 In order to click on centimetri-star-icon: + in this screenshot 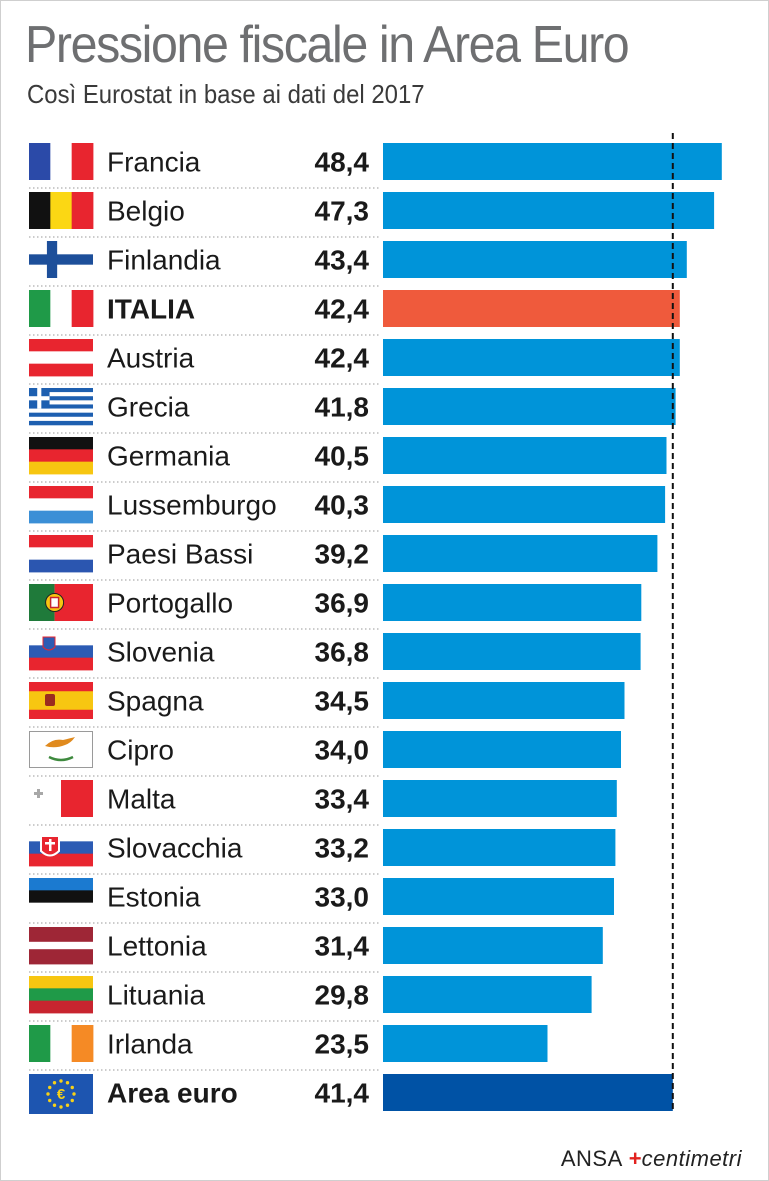, I will do `click(635, 1158)`.